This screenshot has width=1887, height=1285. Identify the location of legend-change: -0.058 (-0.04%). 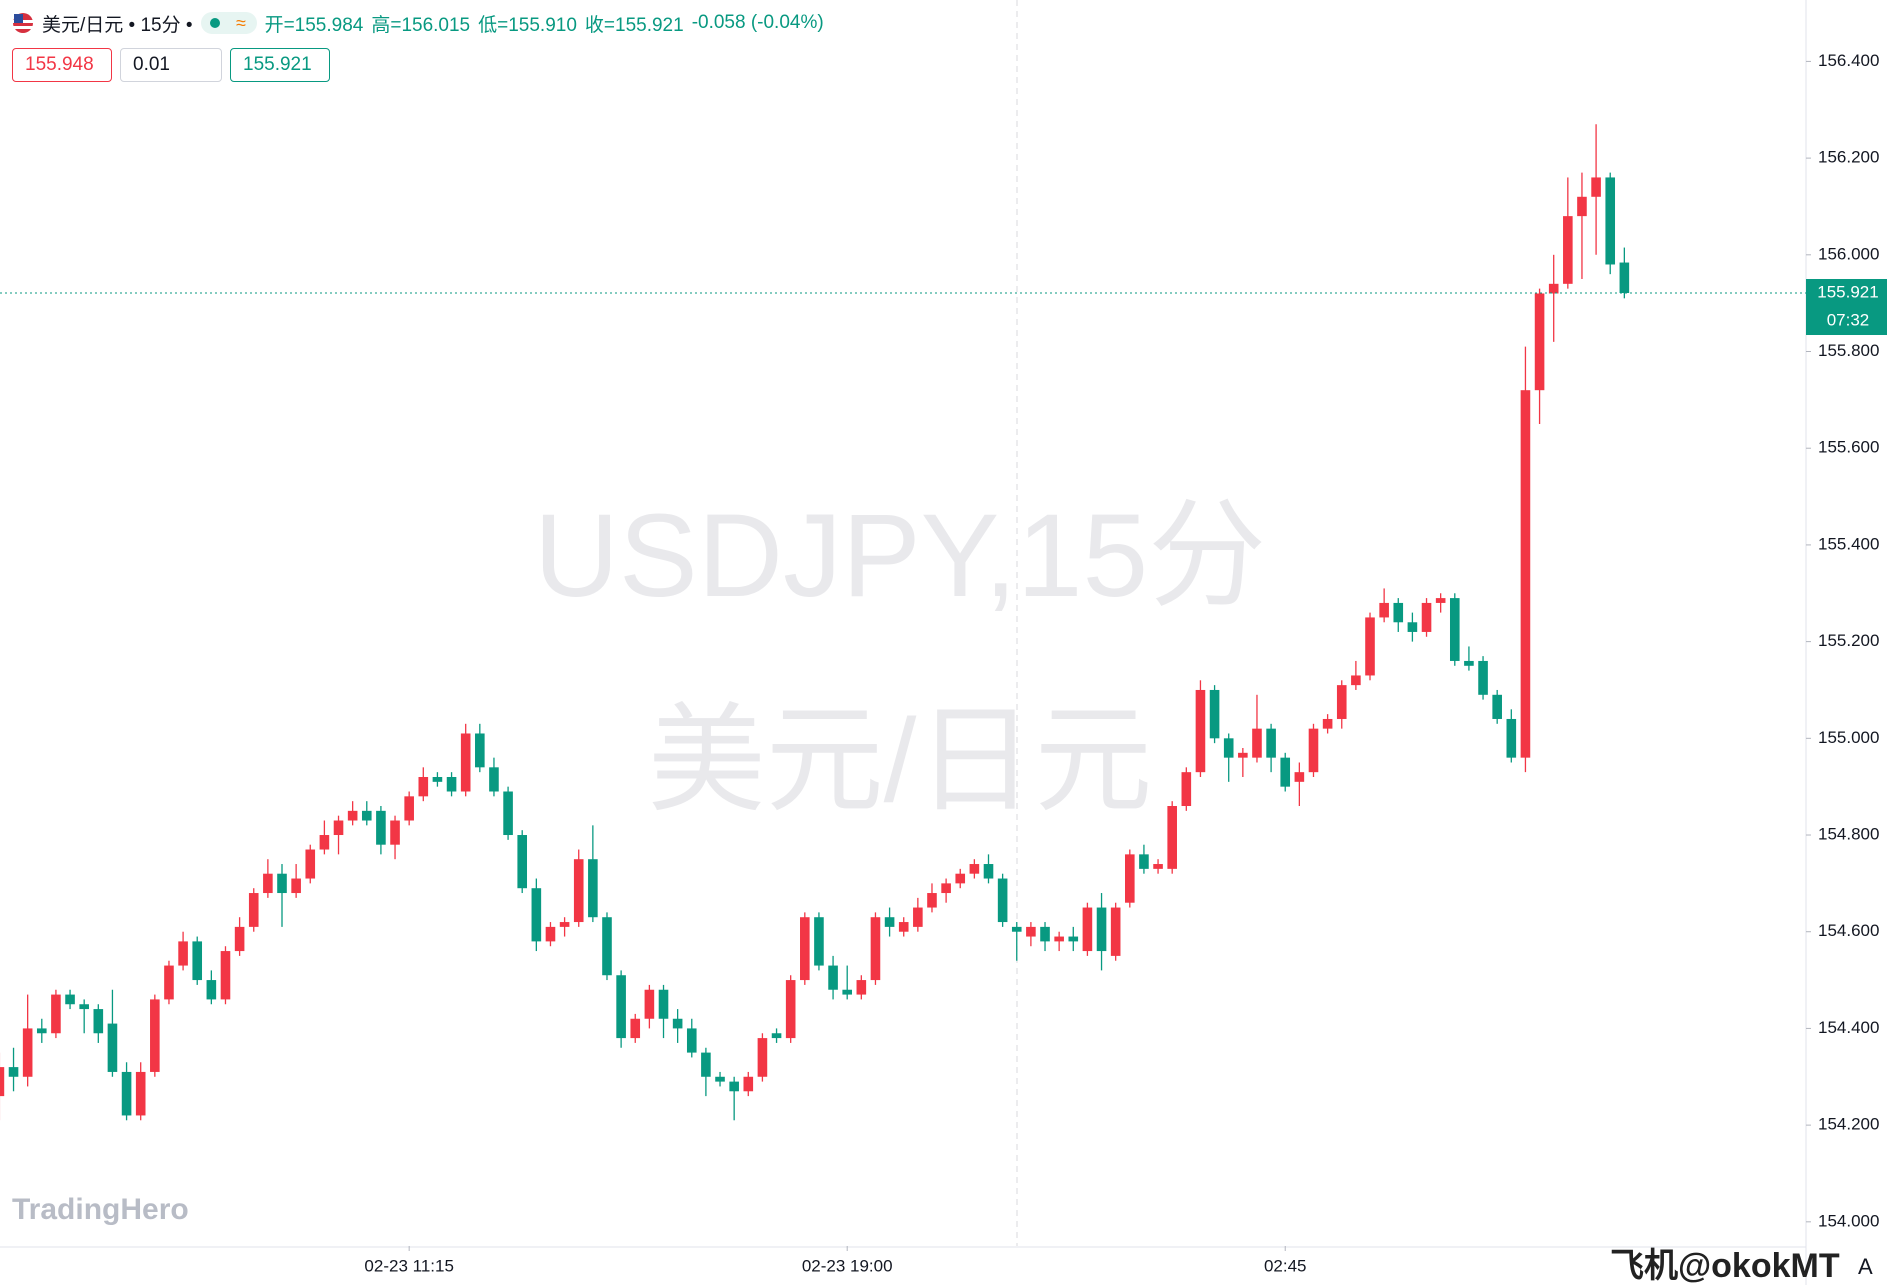
(757, 22).